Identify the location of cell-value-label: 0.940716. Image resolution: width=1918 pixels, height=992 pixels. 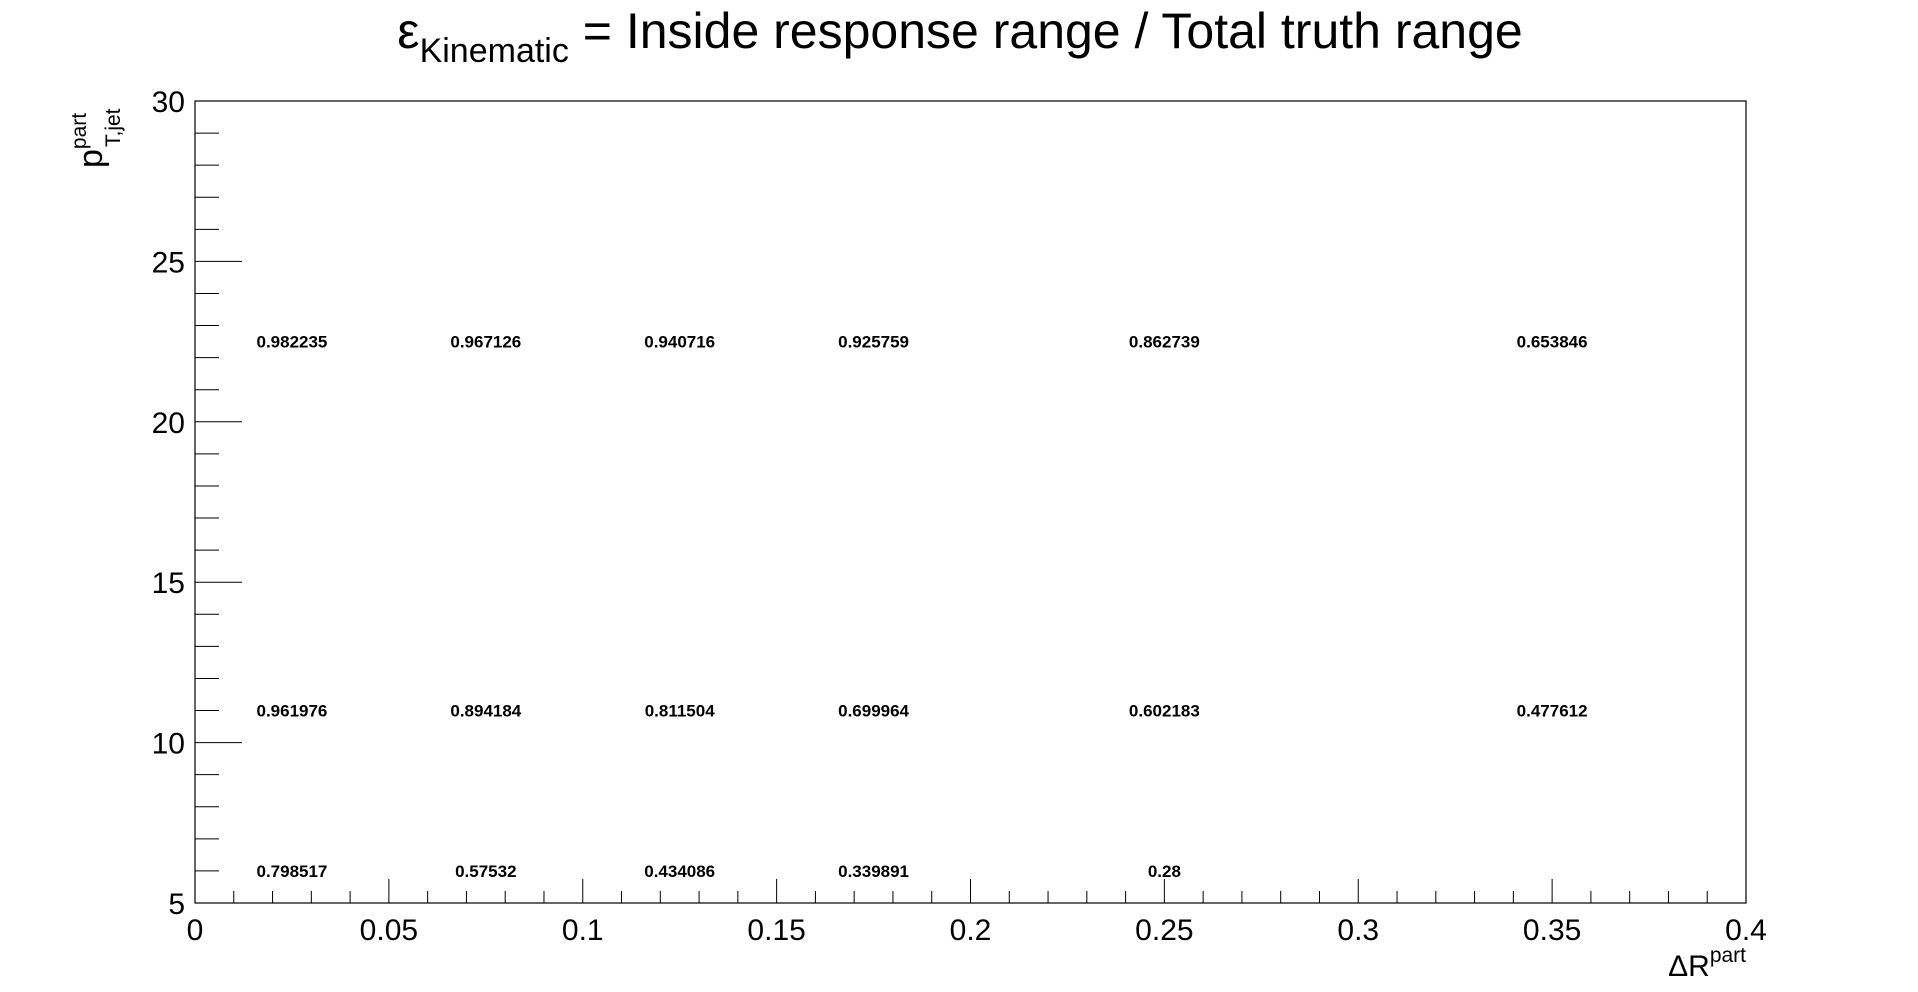
(679, 342).